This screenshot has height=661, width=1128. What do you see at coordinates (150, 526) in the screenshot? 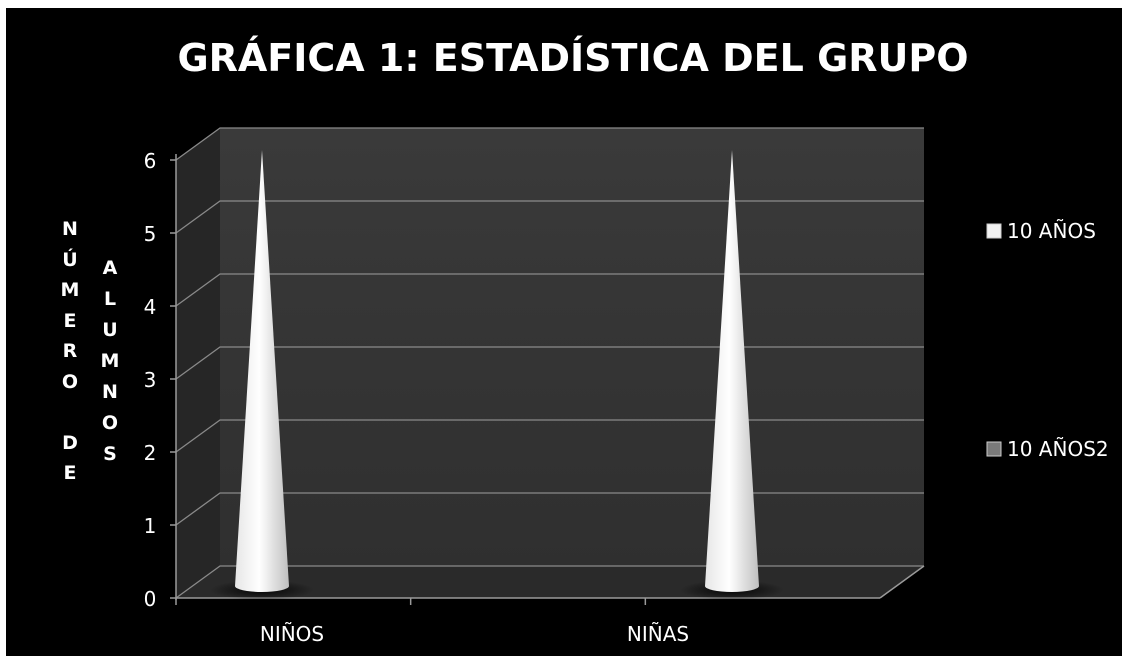
I see `y-tick-label: 1` at bounding box center [150, 526].